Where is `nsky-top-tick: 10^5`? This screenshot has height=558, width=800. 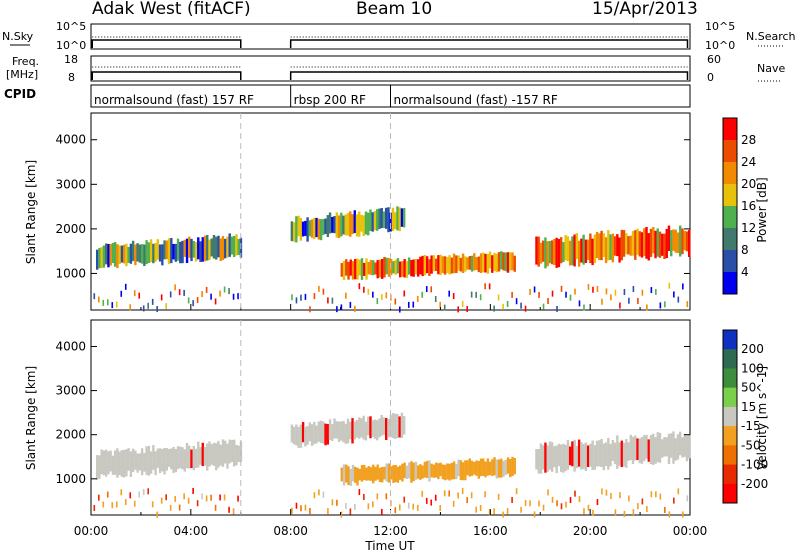
nsky-top-tick: 10^5 is located at coordinates (71, 26).